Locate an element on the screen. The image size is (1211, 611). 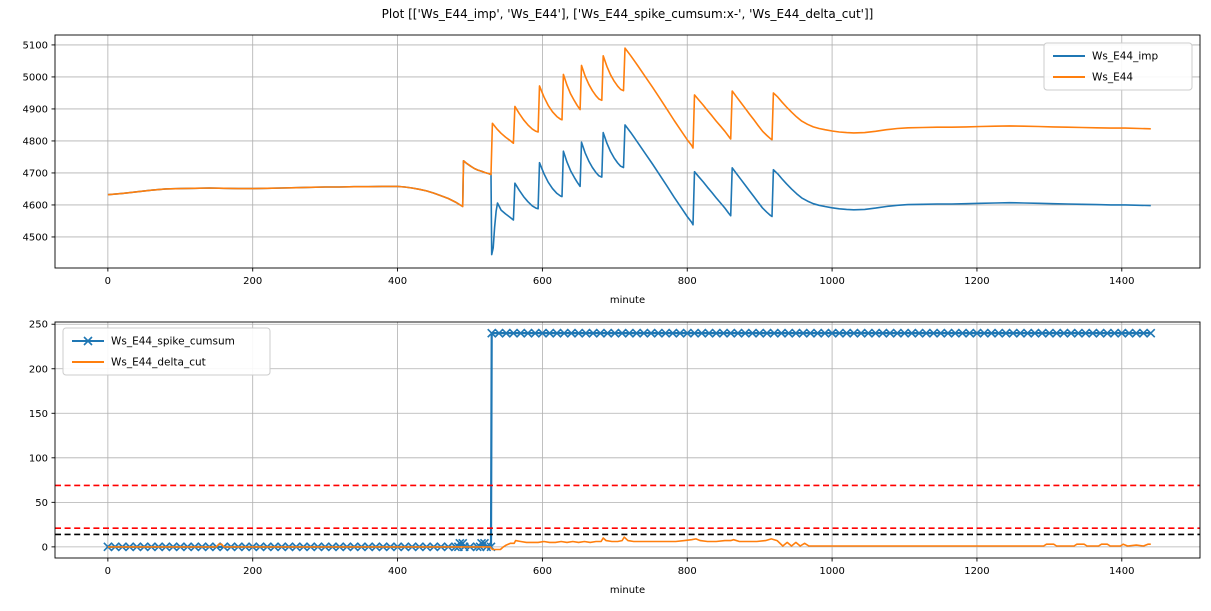
y-tick-label: 4500 is located at coordinates (35, 237).